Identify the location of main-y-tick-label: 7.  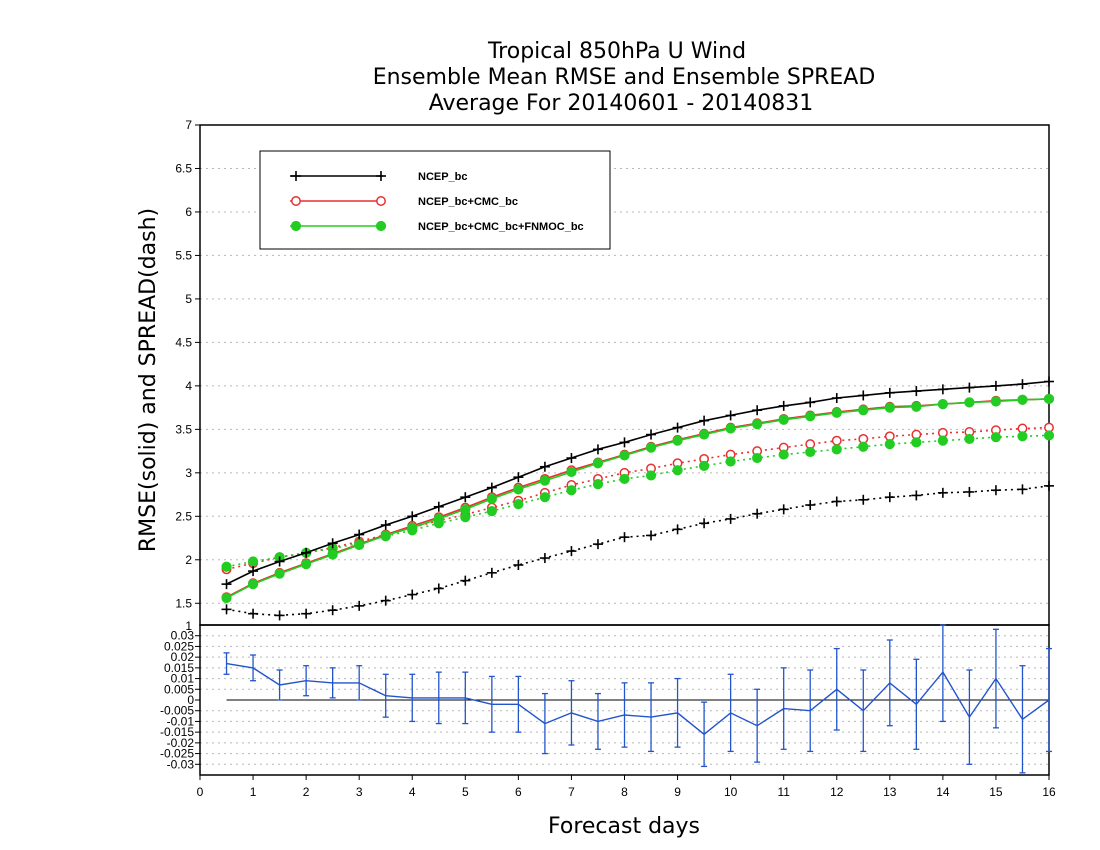
(188, 125).